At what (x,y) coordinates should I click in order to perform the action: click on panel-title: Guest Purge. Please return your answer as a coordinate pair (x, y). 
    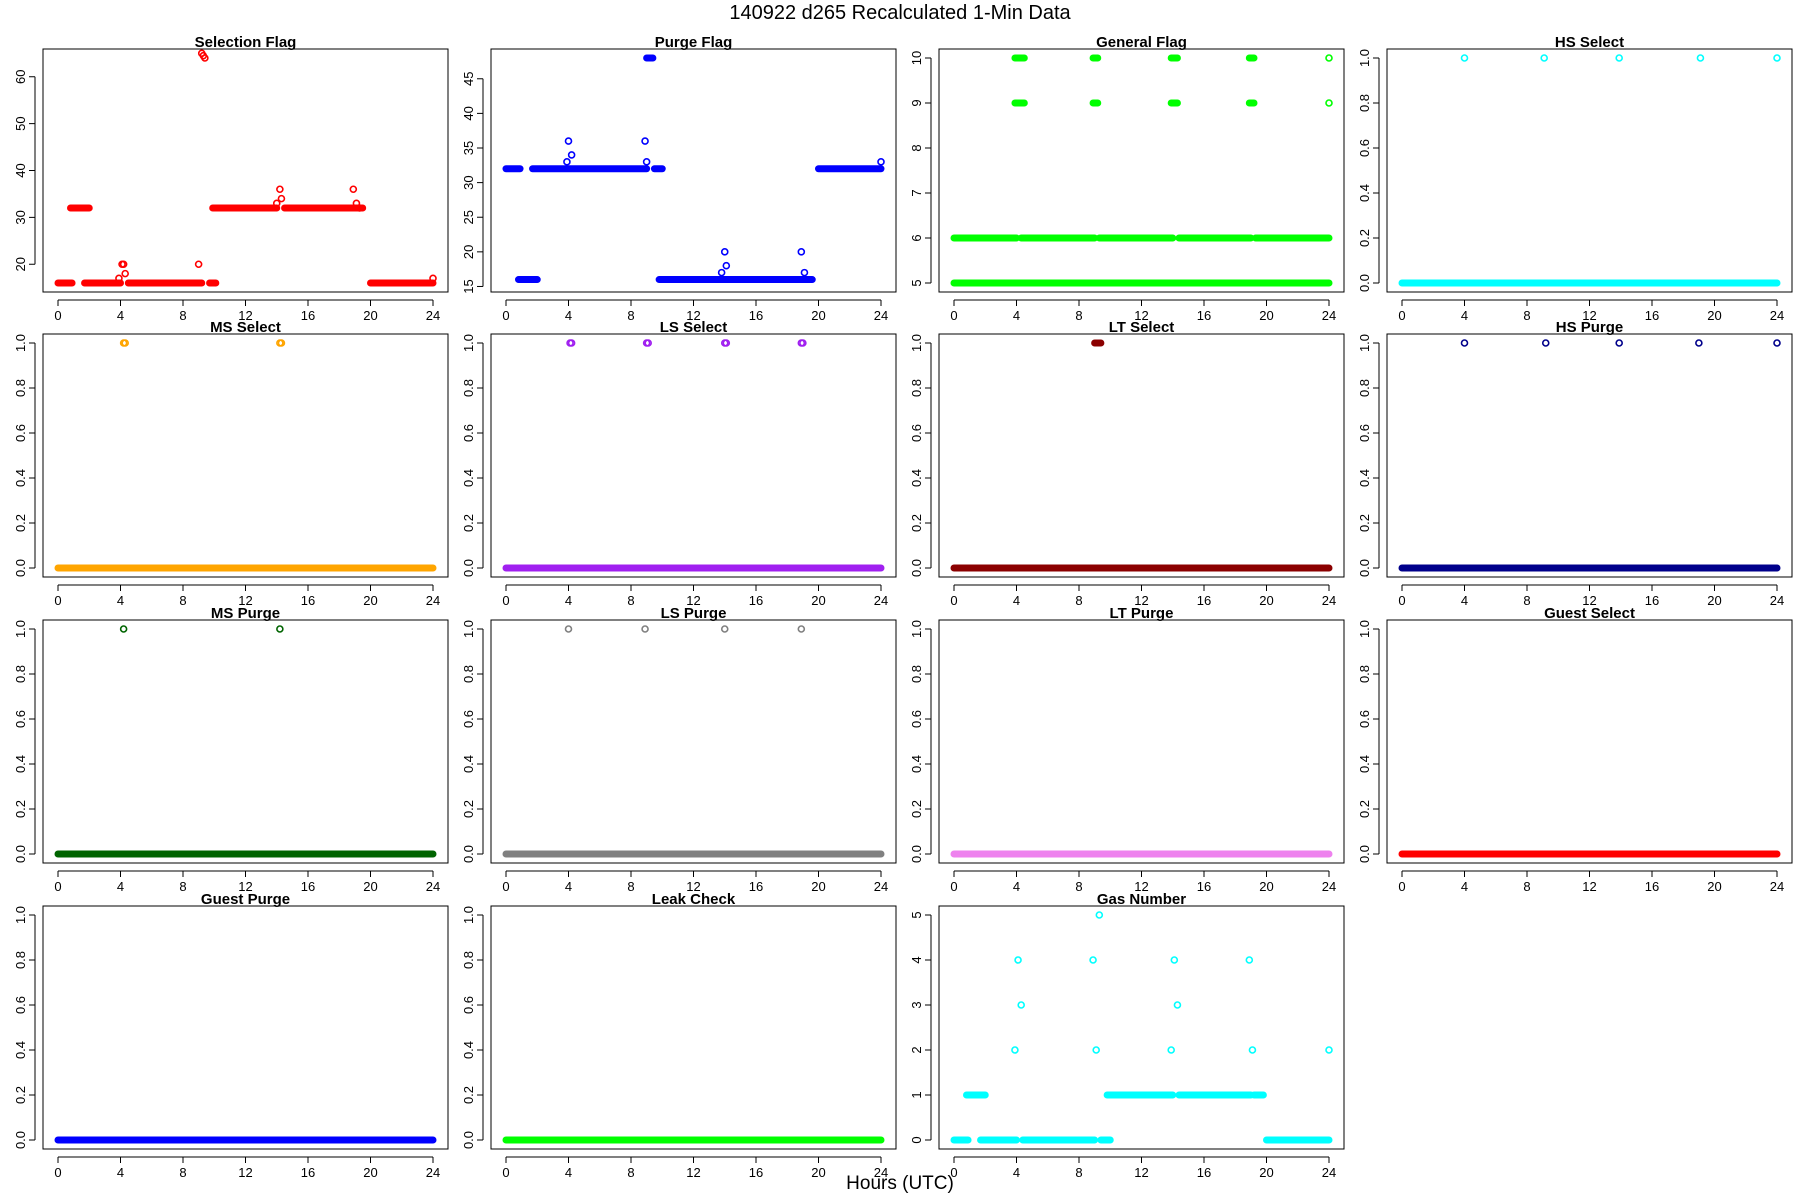
    Looking at the image, I should click on (245, 899).